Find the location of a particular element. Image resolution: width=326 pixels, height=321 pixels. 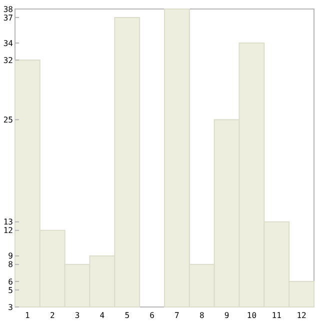

x-tick-label: 12 is located at coordinates (301, 315).